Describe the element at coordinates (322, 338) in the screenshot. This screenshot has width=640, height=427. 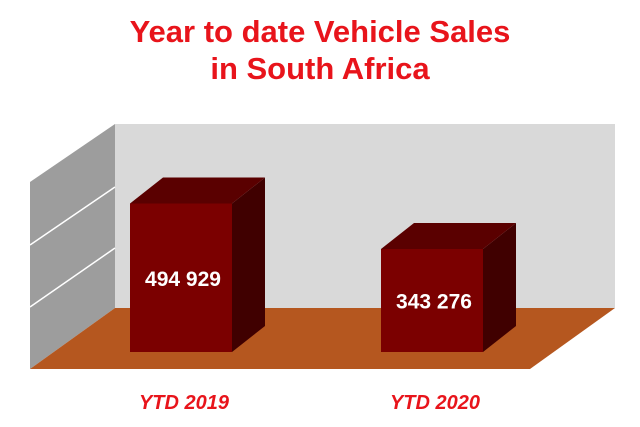
I see `floor` at that location.